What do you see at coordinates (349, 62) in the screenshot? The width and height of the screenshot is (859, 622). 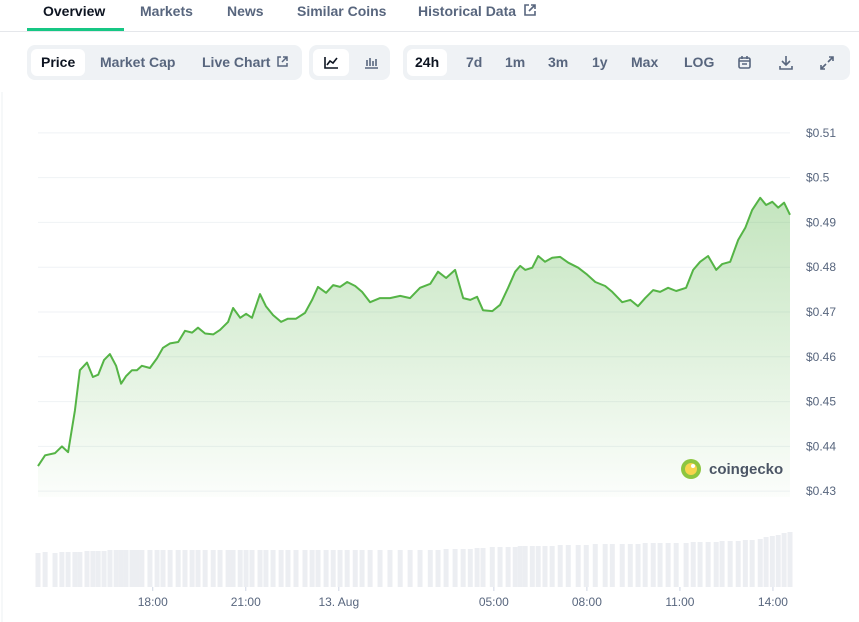 I see `chart-type-group` at bounding box center [349, 62].